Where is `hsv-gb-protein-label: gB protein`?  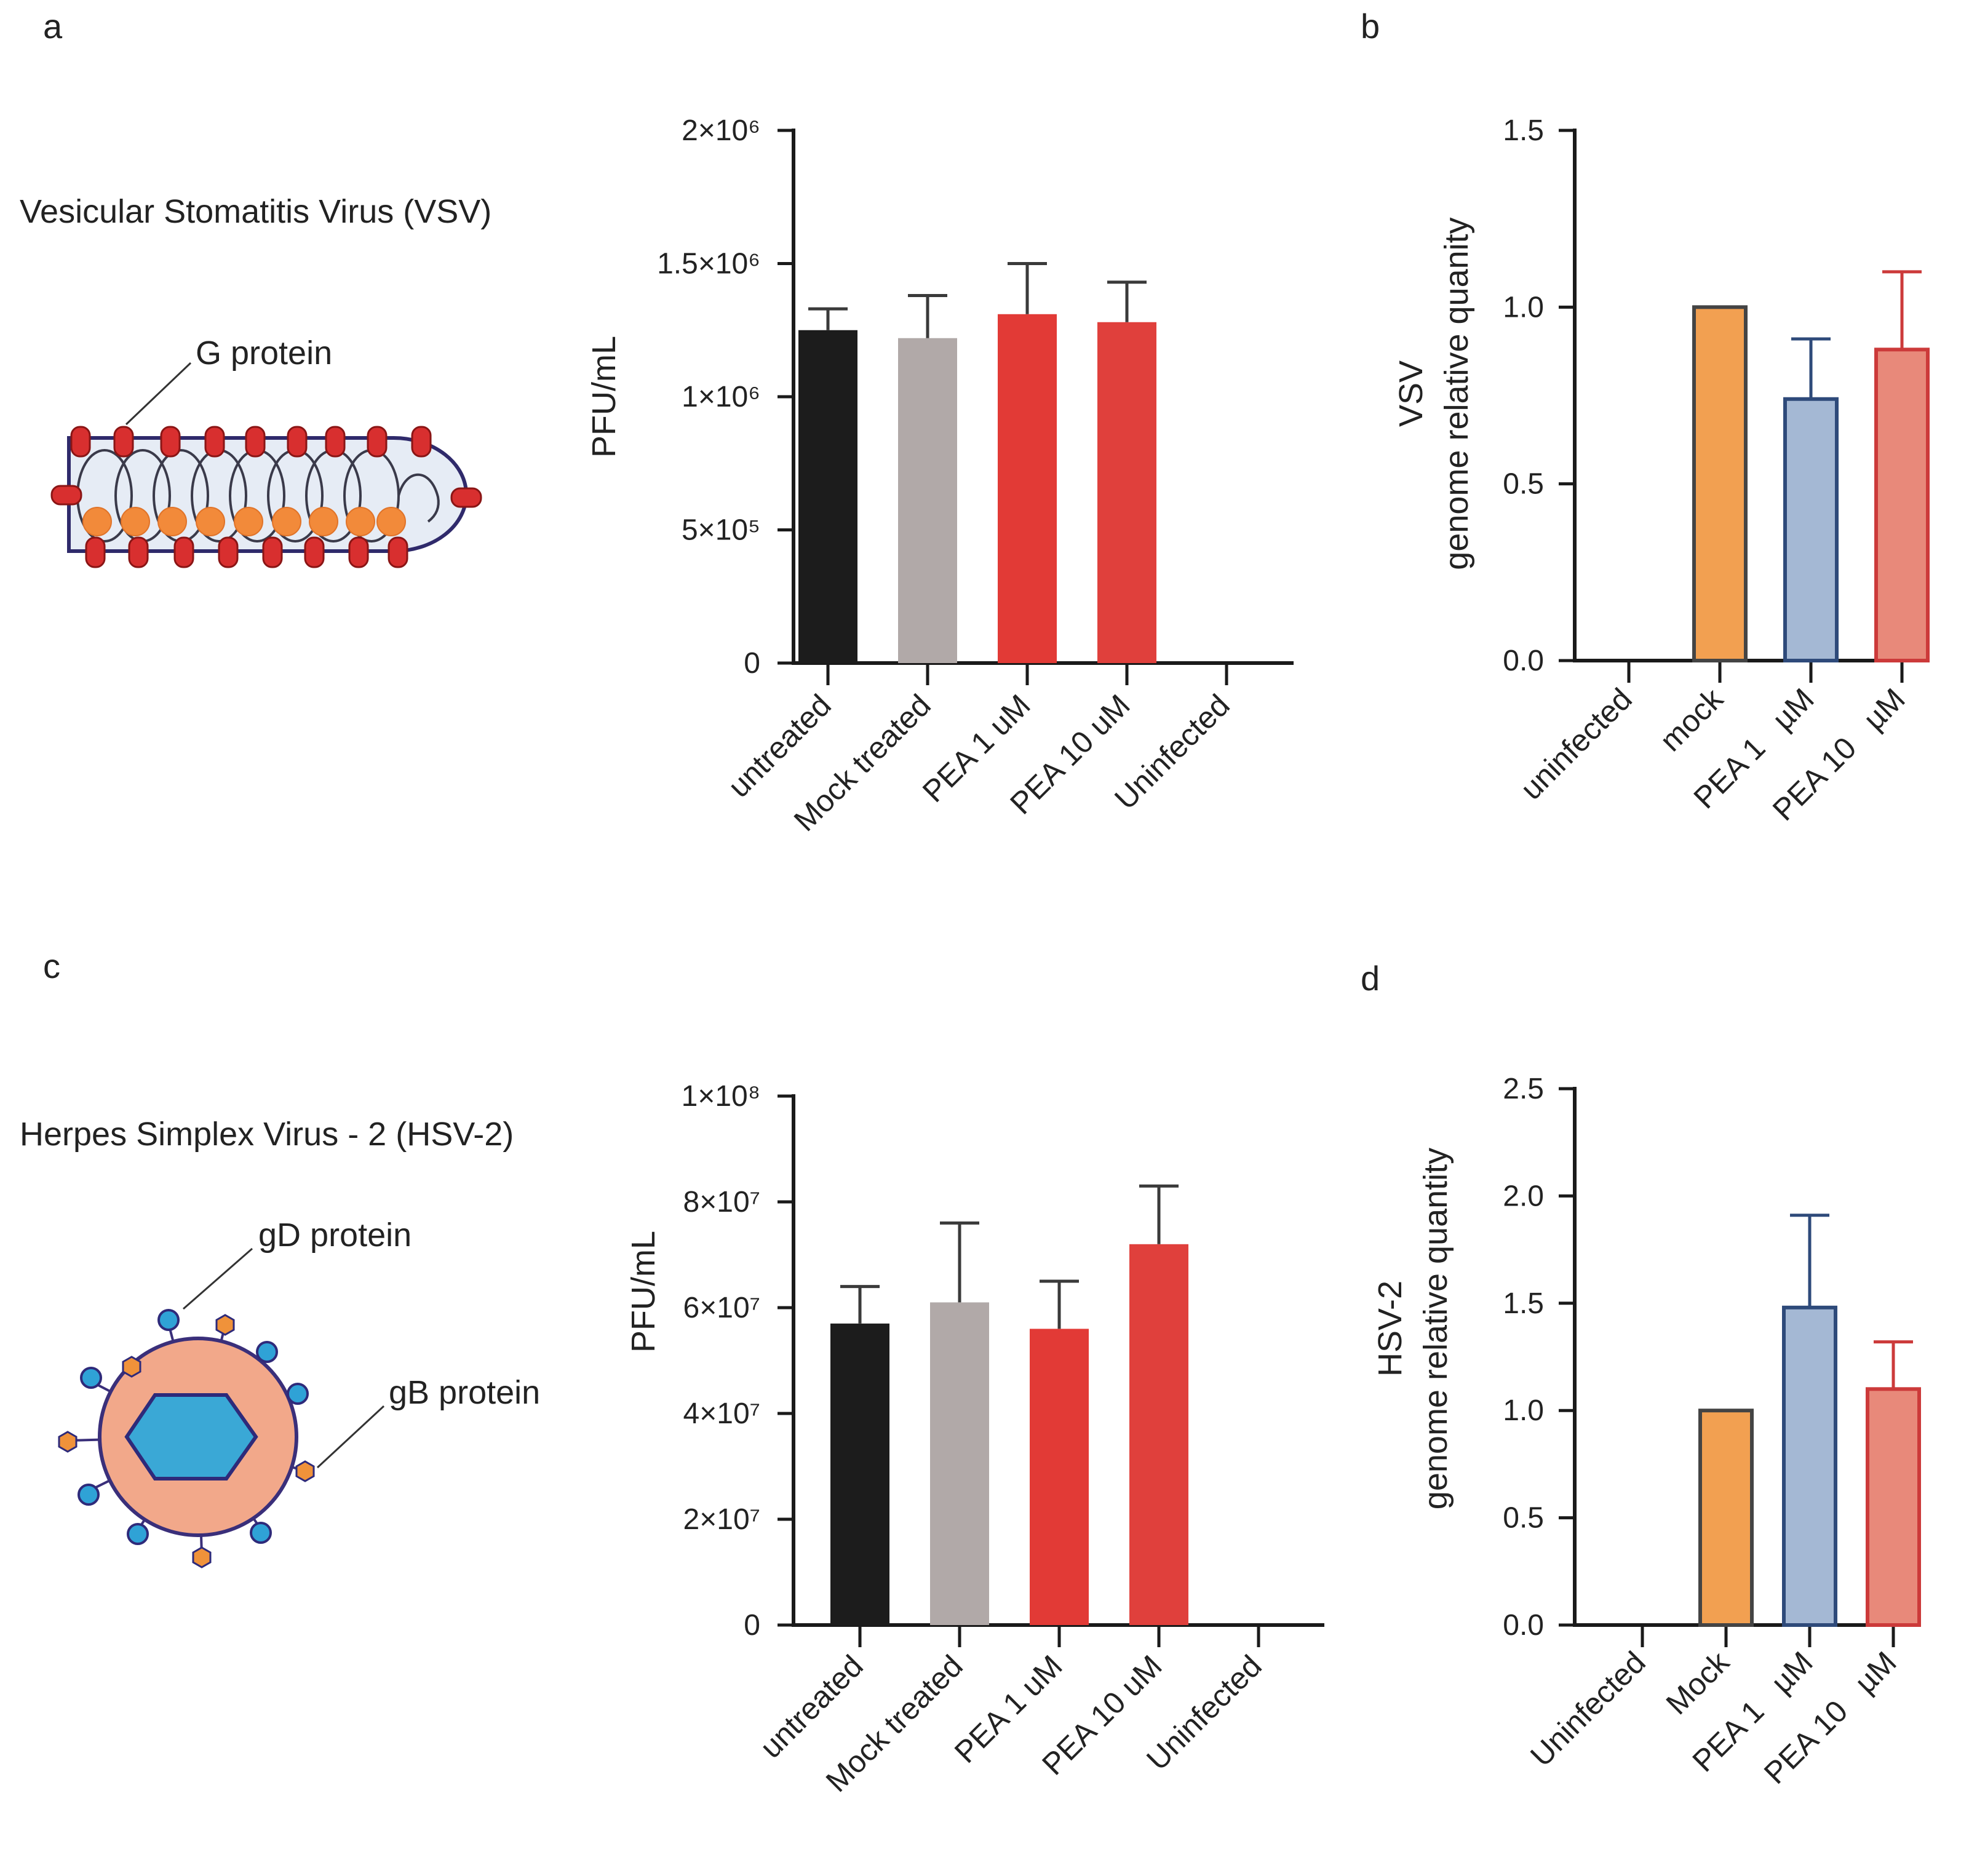 hsv-gb-protein-label: gB protein is located at coordinates (464, 1392).